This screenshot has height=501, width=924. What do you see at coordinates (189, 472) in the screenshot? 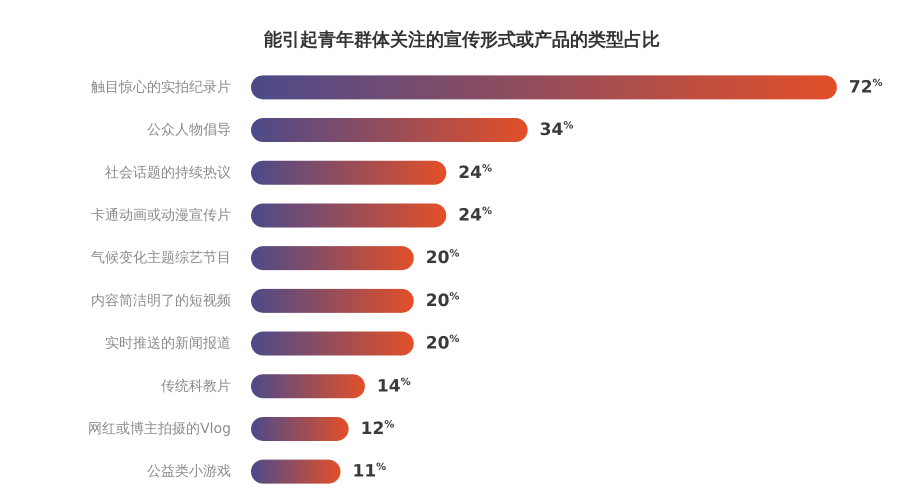
I see `y-tick-label: 公益类小游戏` at bounding box center [189, 472].